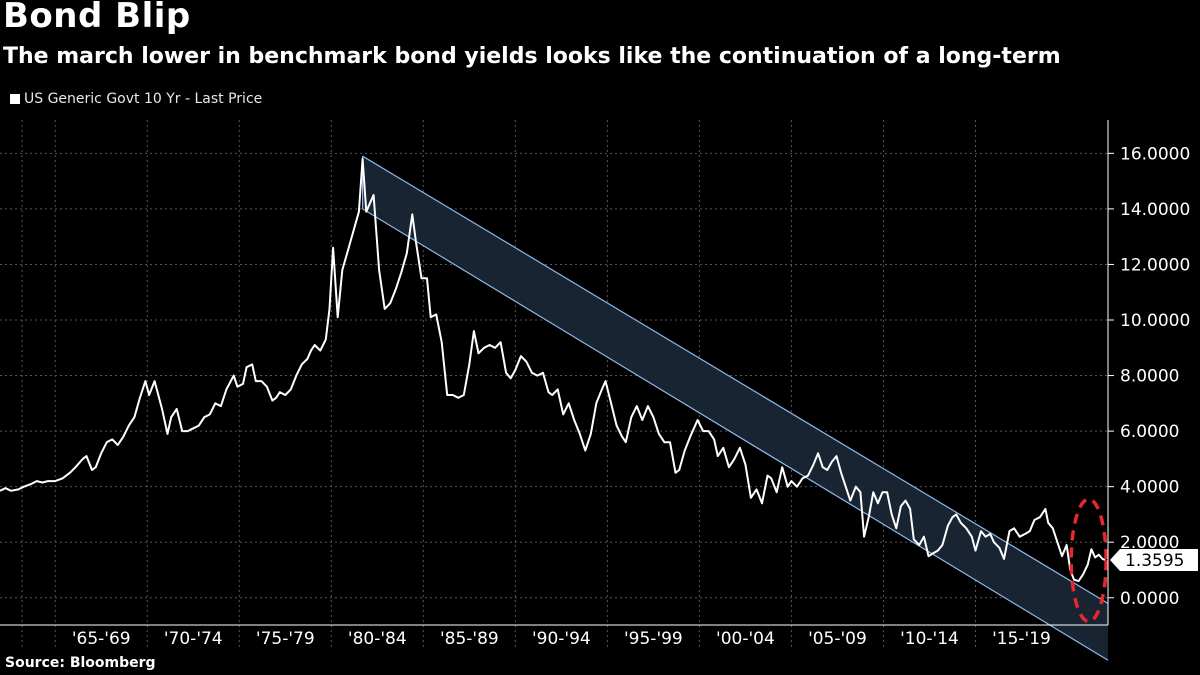 Image resolution: width=1200 pixels, height=675 pixels. What do you see at coordinates (80, 663) in the screenshot?
I see `source-note: Source: Bloomberg` at bounding box center [80, 663].